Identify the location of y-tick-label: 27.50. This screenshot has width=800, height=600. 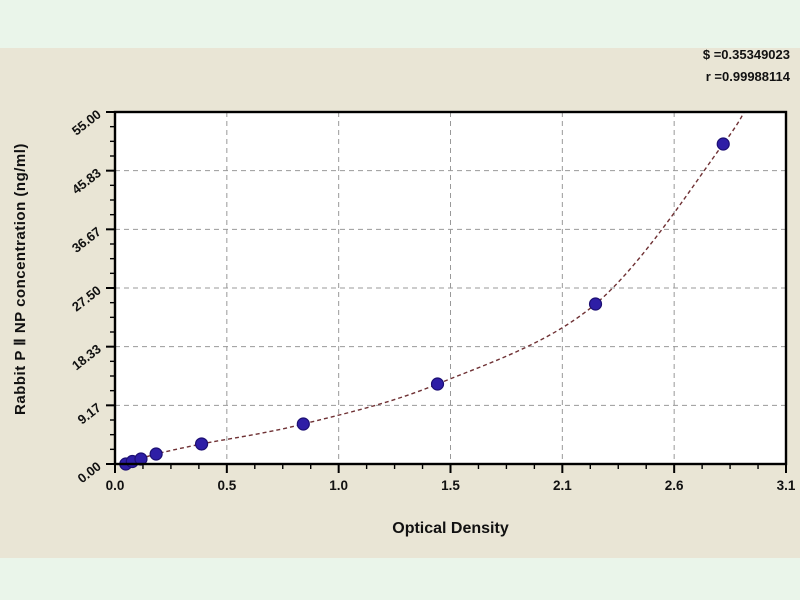
(86, 299).